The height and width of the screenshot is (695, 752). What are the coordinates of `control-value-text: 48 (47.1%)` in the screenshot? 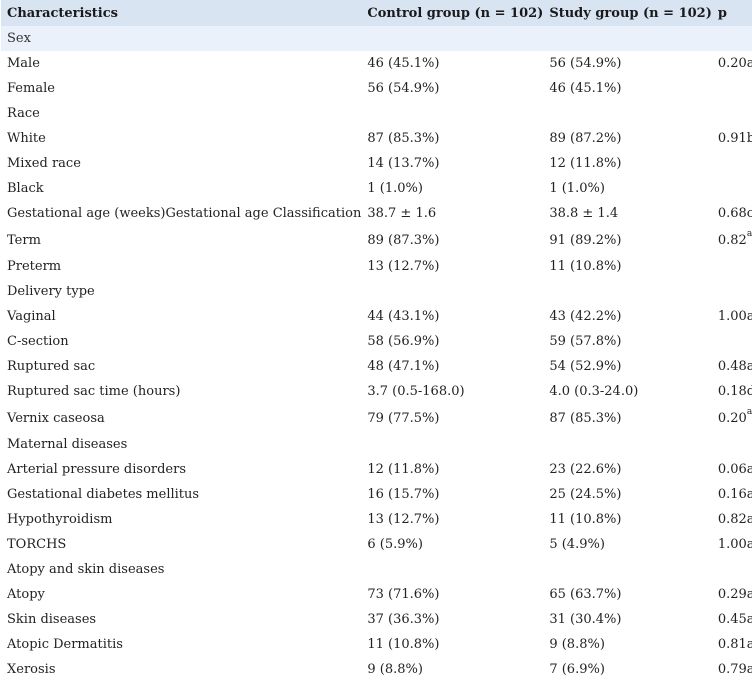 It's located at (403, 366).